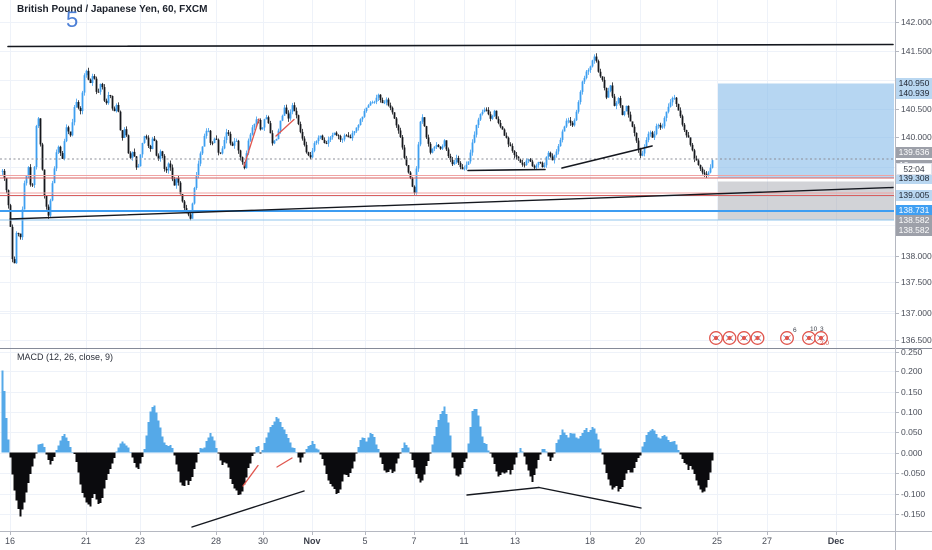  Describe the element at coordinates (912, 432) in the screenshot. I see `axis-tick-label: 0.050` at that location.